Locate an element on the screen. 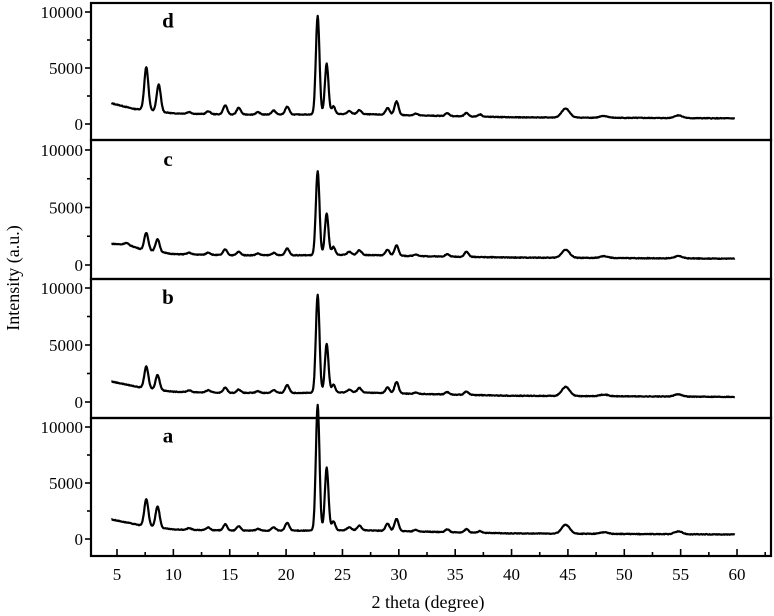 This screenshot has width=774, height=616. x-tick-label: 40 is located at coordinates (511, 574).